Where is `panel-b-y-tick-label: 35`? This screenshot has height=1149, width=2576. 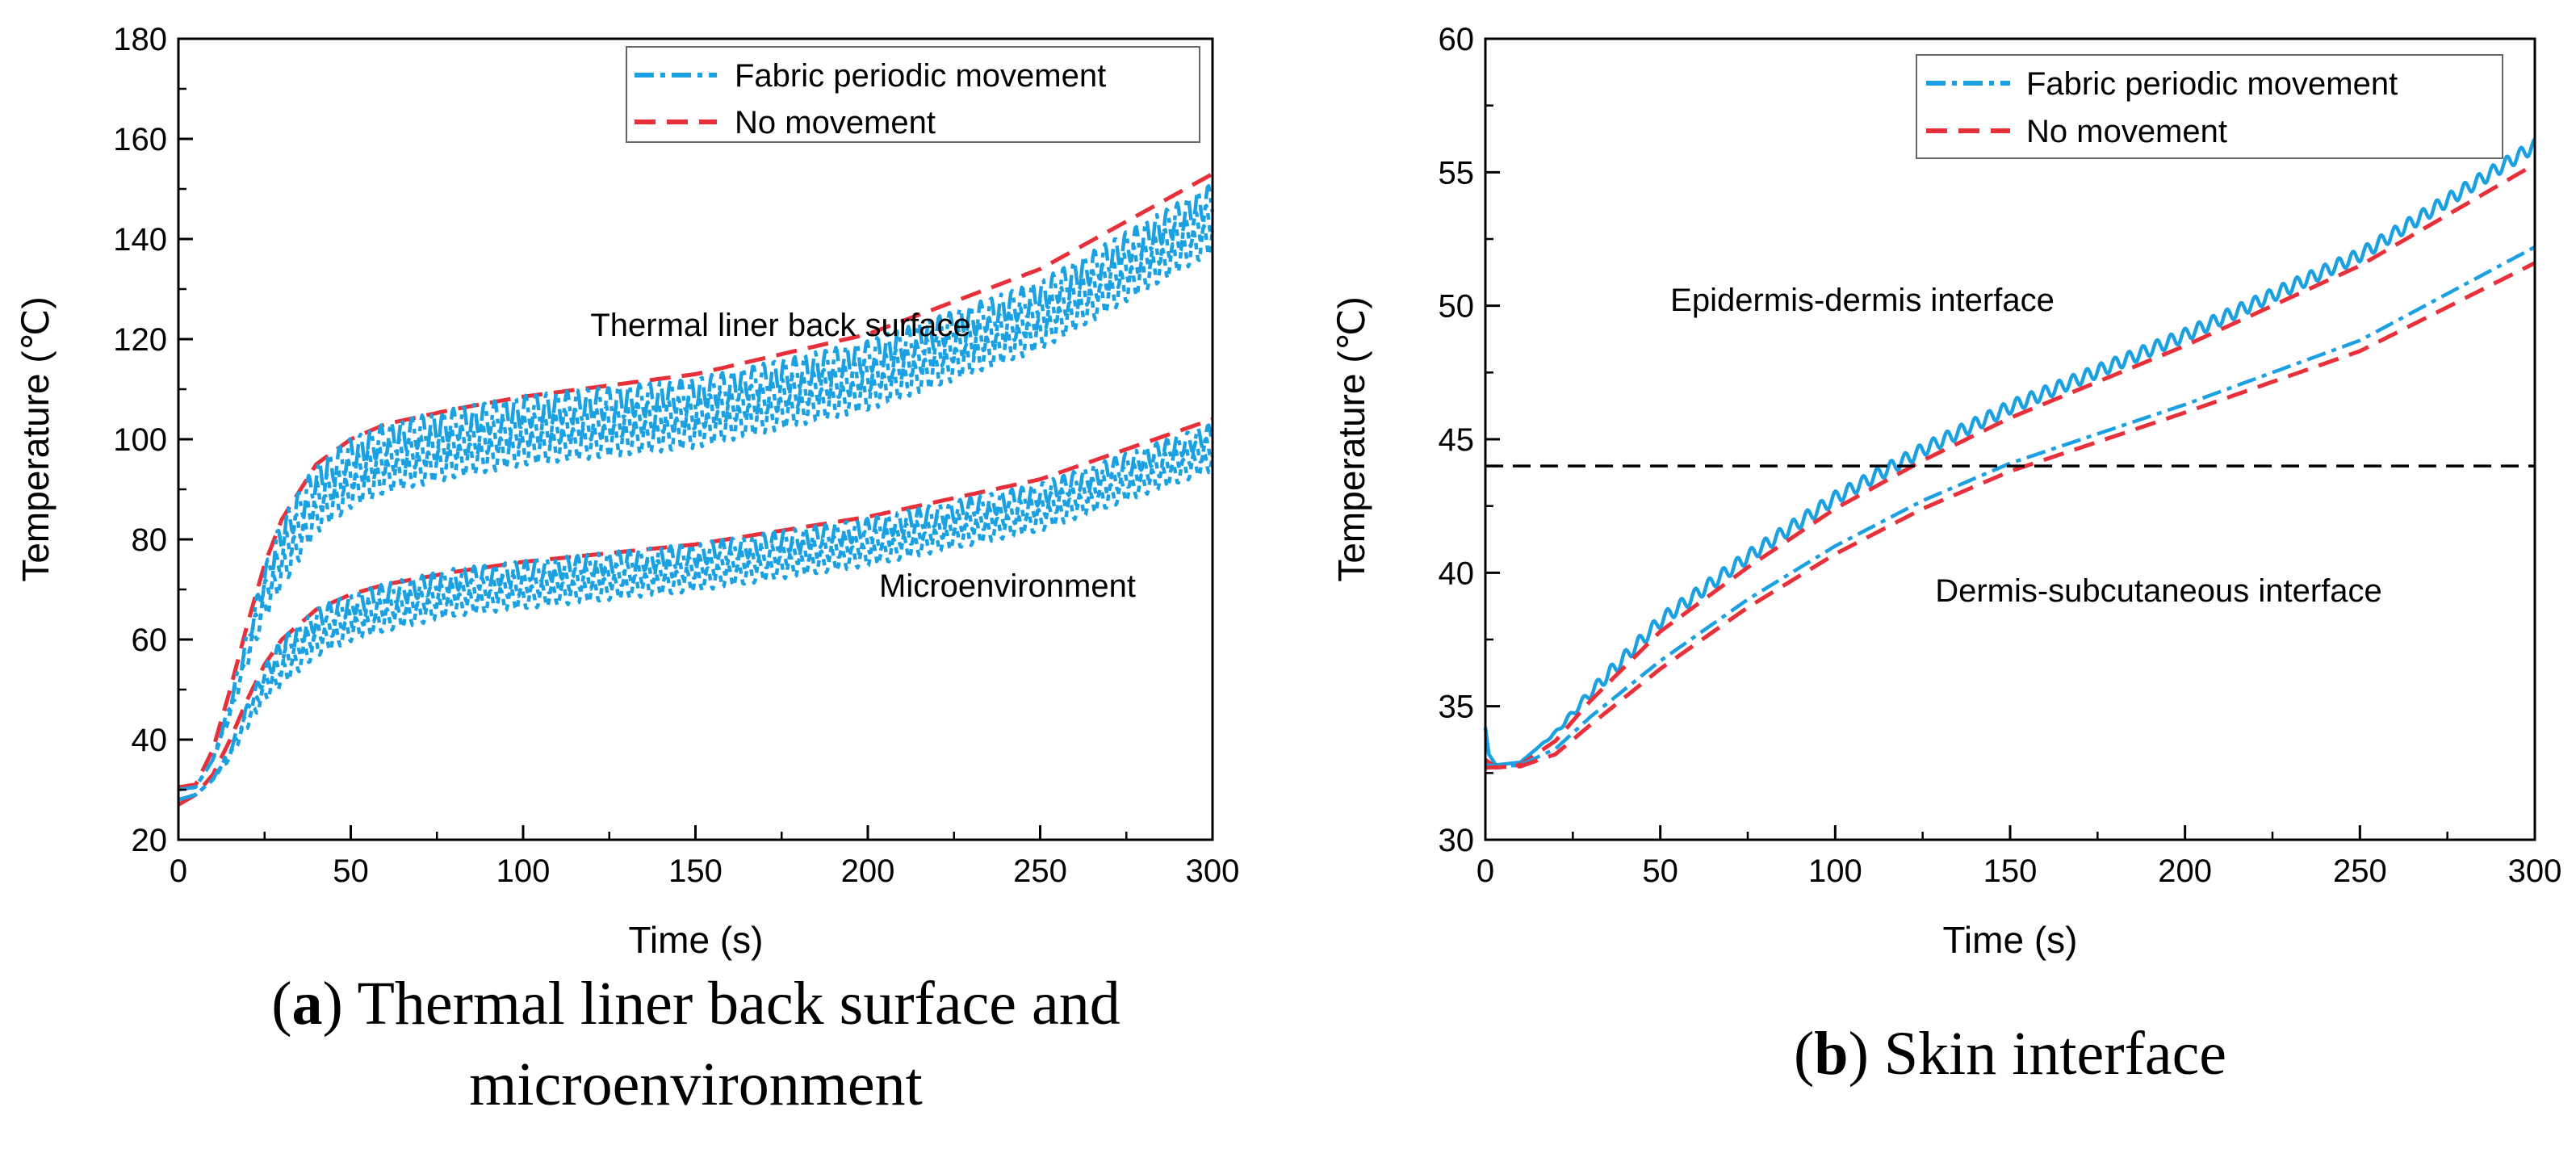
panel-b-y-tick-label: 35 is located at coordinates (1457, 707).